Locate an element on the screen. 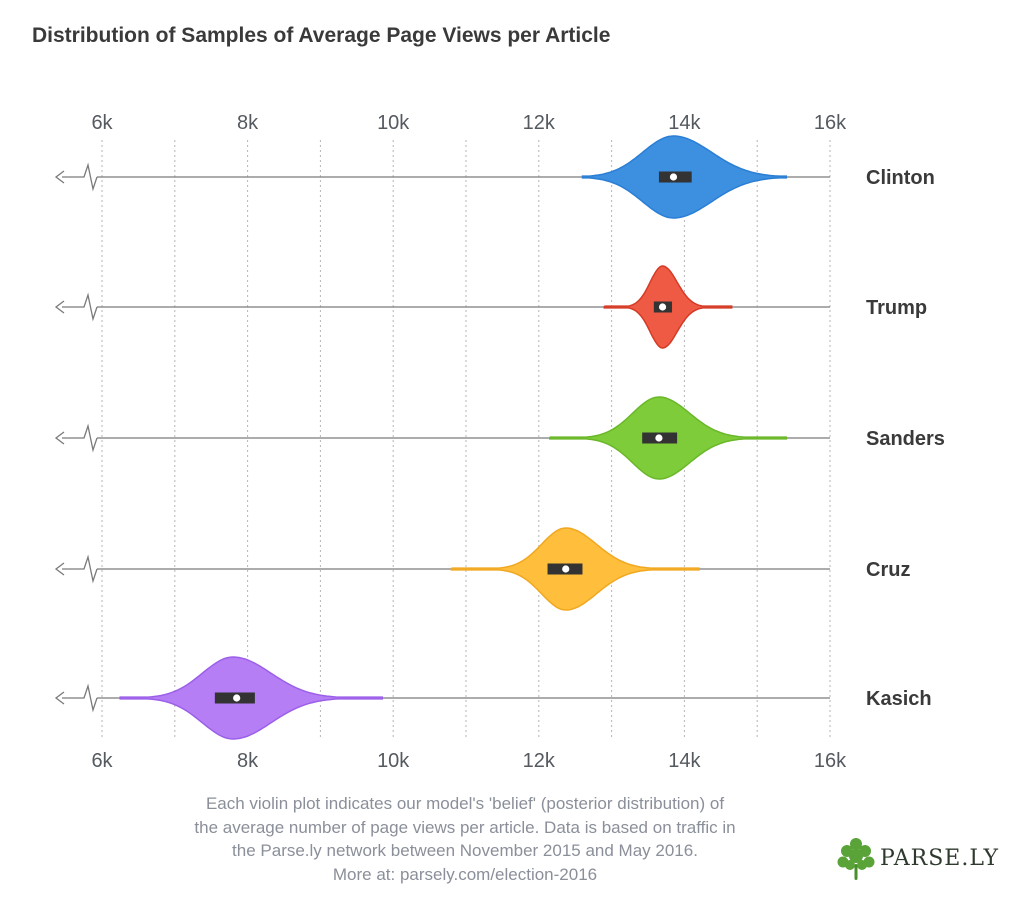  parsely-leaf-icon is located at coordinates (856, 859).